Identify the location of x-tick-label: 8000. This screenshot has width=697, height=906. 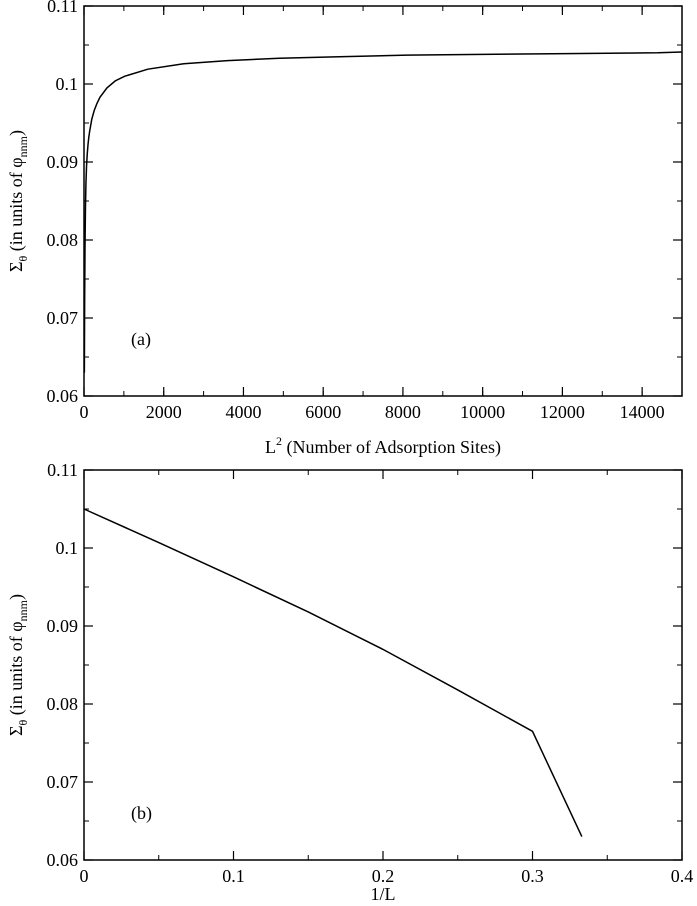
(403, 412).